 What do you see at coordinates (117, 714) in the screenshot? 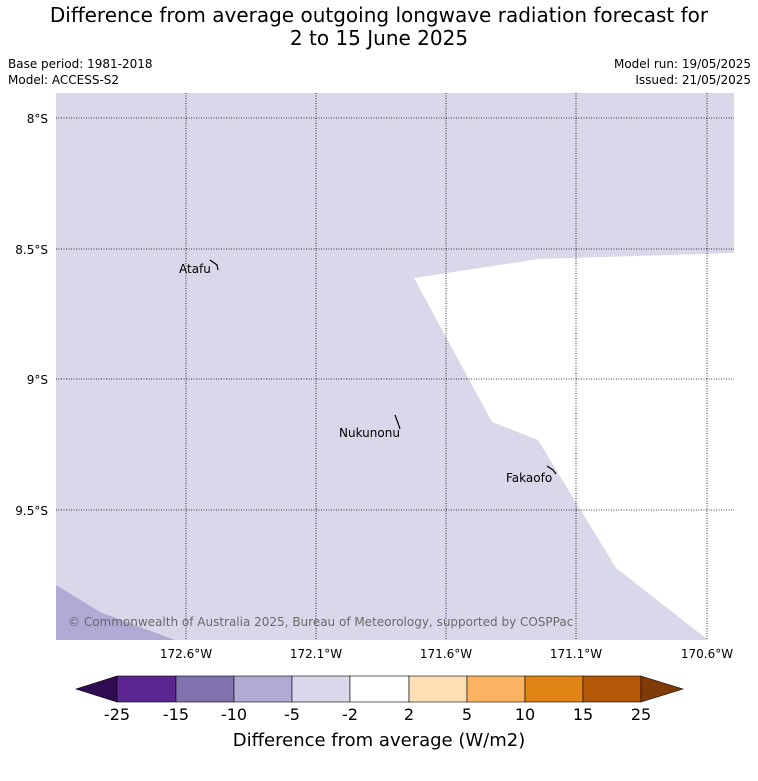
I see `colorbar-tick: -25` at bounding box center [117, 714].